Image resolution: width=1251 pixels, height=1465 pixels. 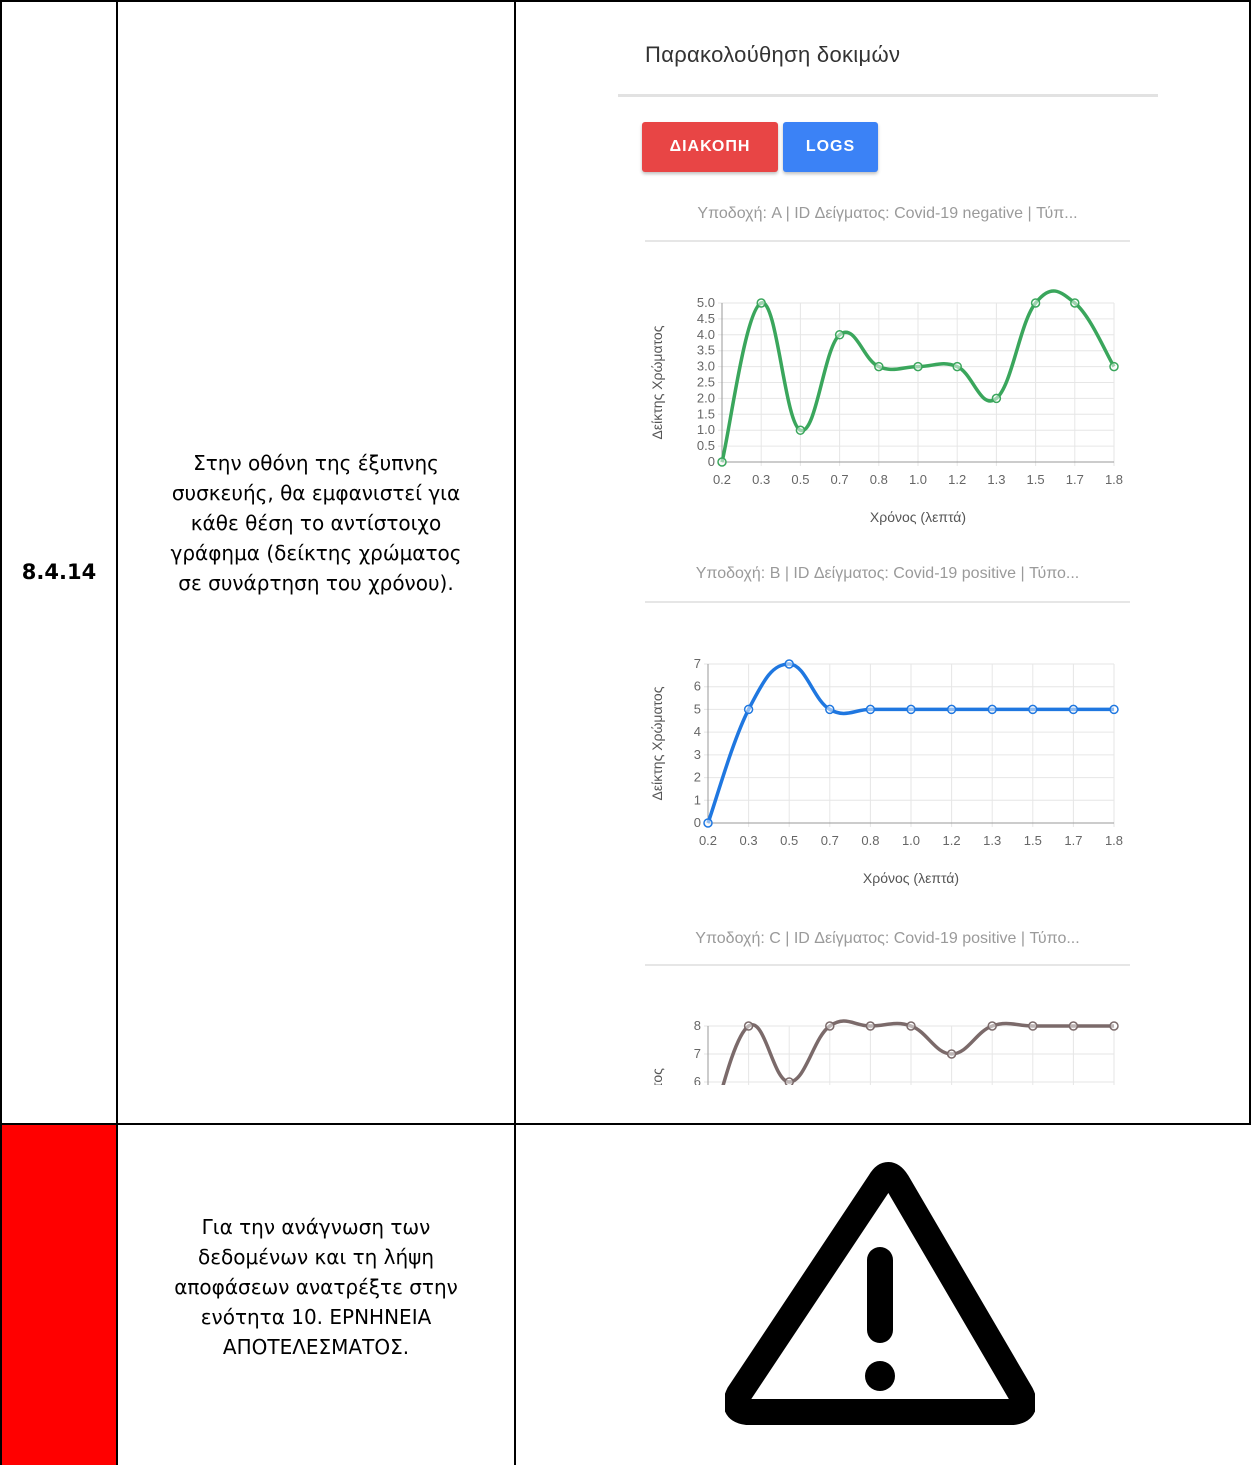 I want to click on x-tick-label: 0.2, so click(x=708, y=840).